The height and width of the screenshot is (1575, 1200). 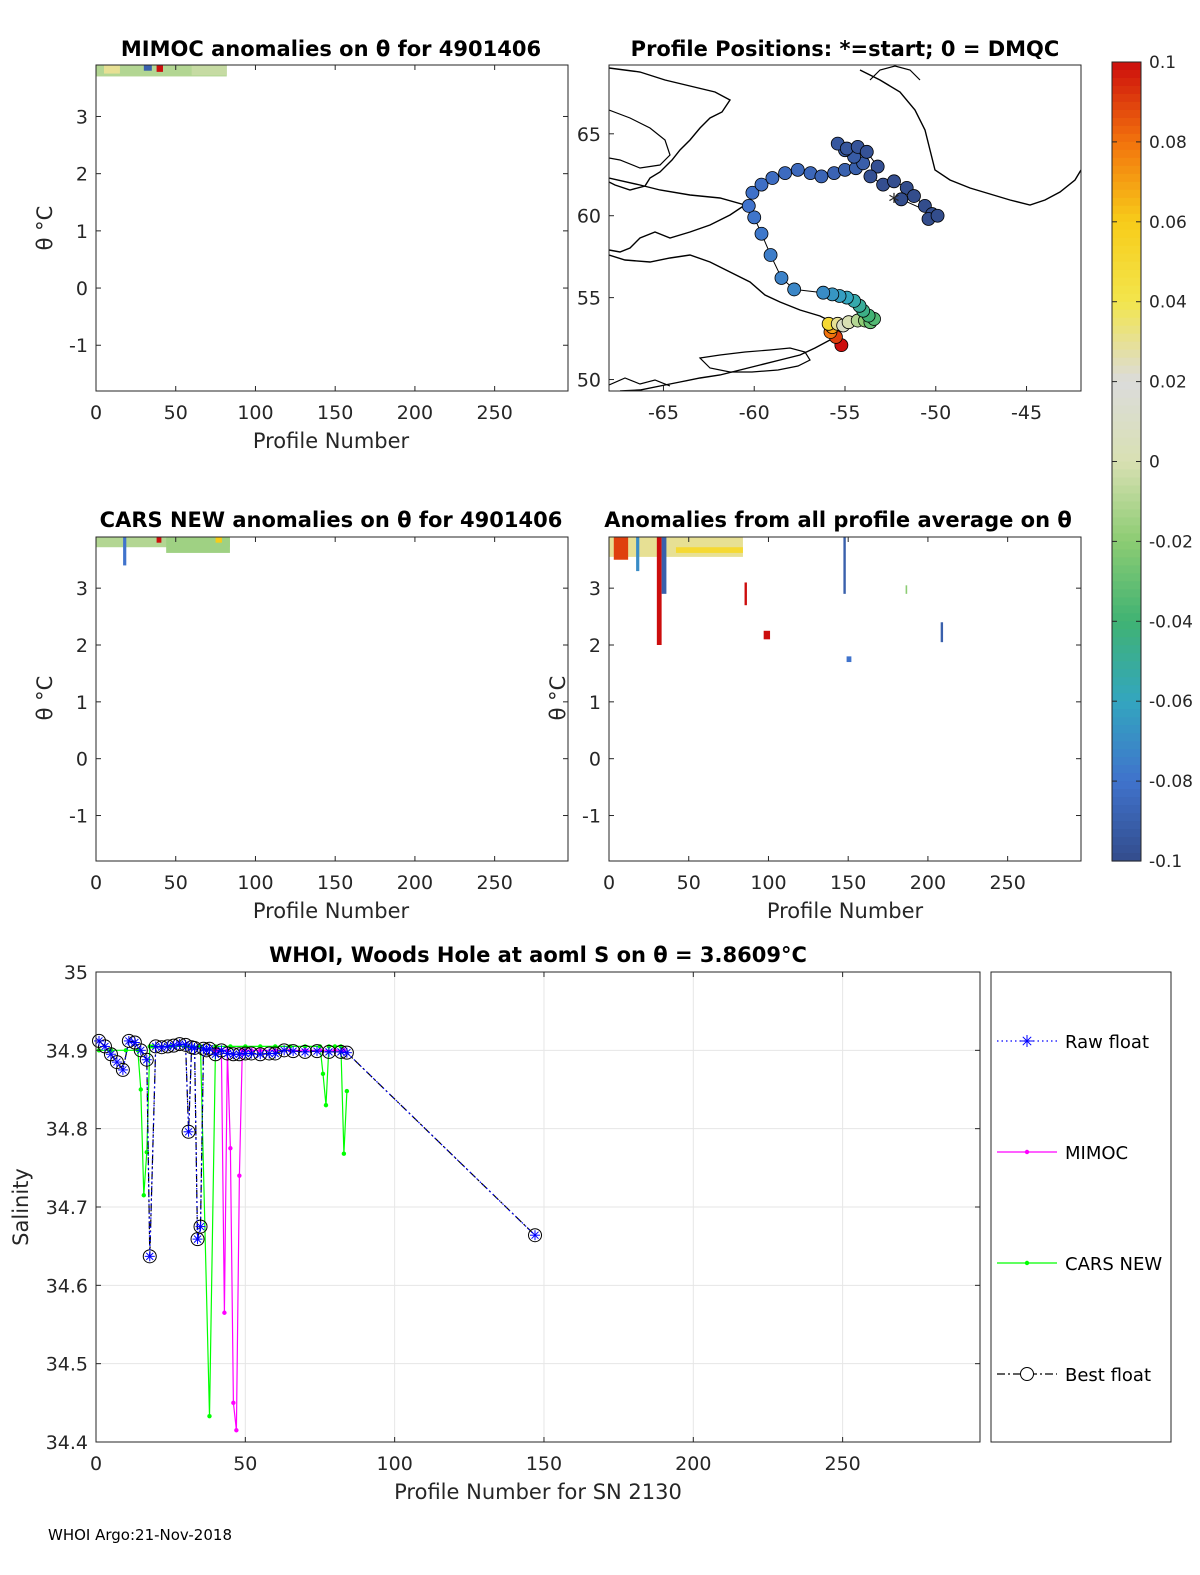 I want to click on y-tick-label: 2, so click(x=595, y=646).